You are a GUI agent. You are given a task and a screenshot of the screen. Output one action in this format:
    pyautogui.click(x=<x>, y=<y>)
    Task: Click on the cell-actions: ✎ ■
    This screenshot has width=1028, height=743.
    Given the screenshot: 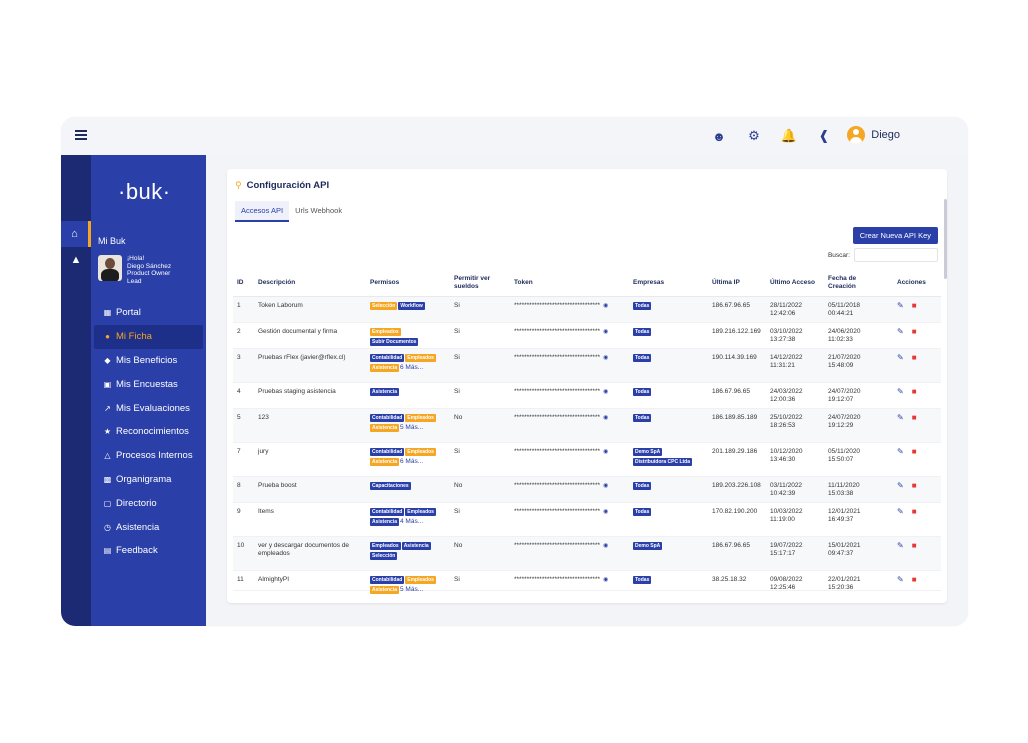 What is the action you would take?
    pyautogui.click(x=912, y=392)
    